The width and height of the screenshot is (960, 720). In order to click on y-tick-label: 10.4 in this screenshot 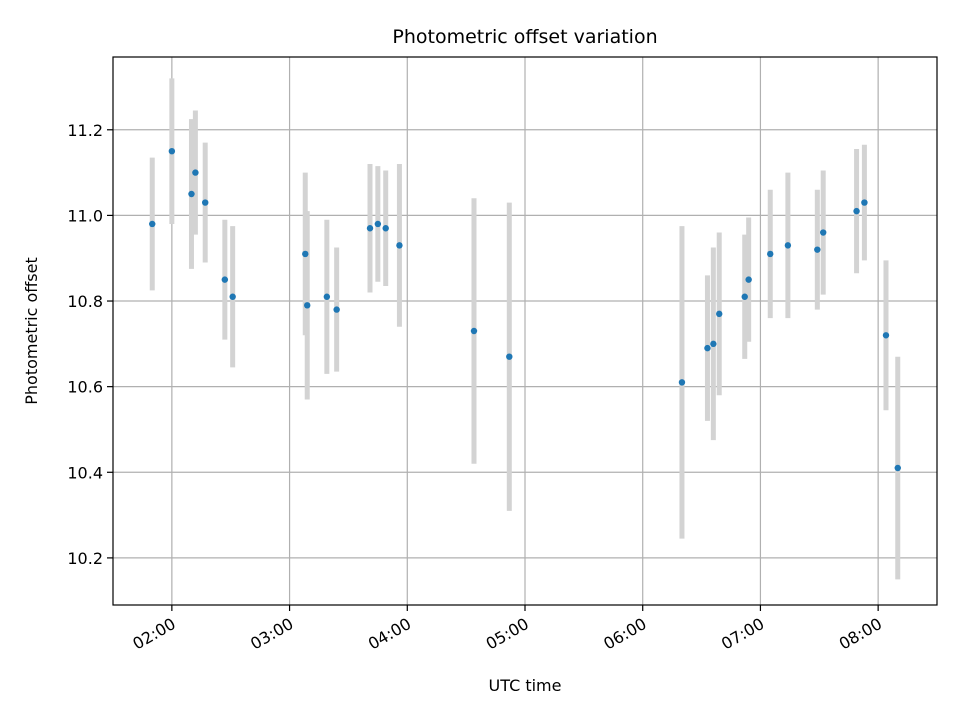, I will do `click(85, 472)`.